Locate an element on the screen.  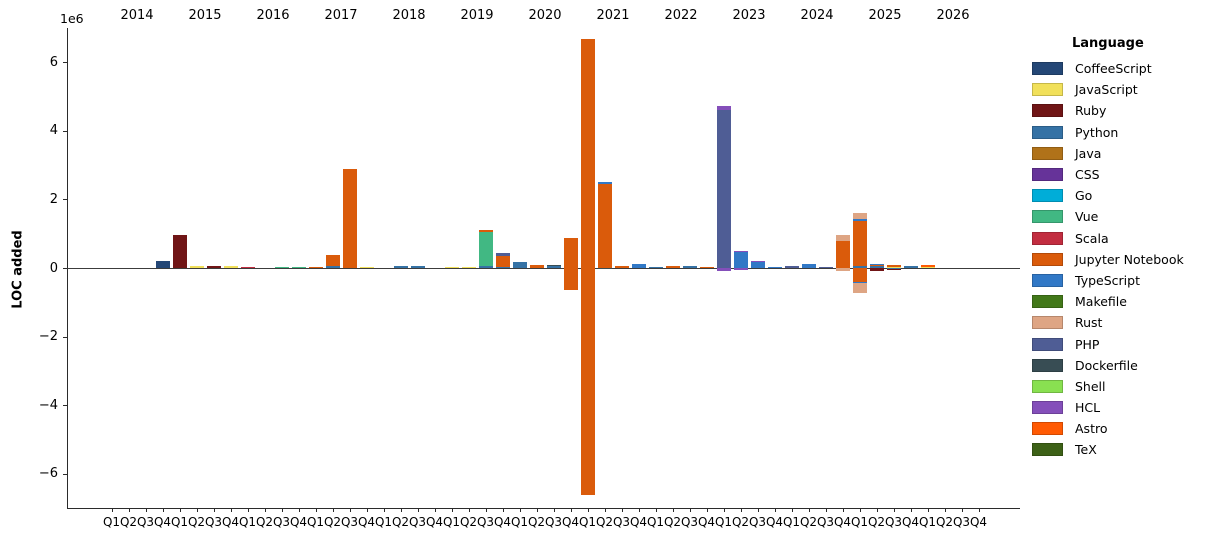
legend-label: Java is located at coordinates (1088, 153).